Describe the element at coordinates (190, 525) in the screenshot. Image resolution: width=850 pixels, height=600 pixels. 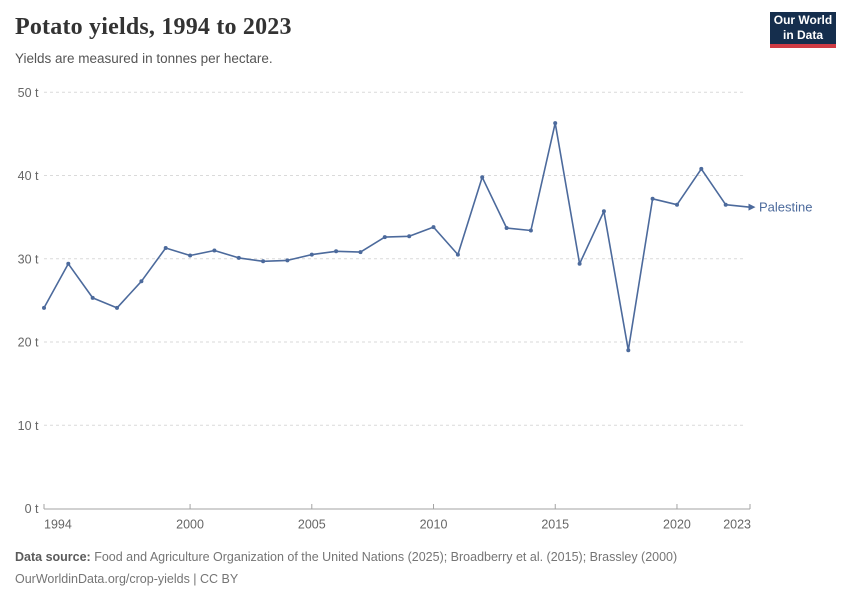
I see `x-tick-label: 2000` at that location.